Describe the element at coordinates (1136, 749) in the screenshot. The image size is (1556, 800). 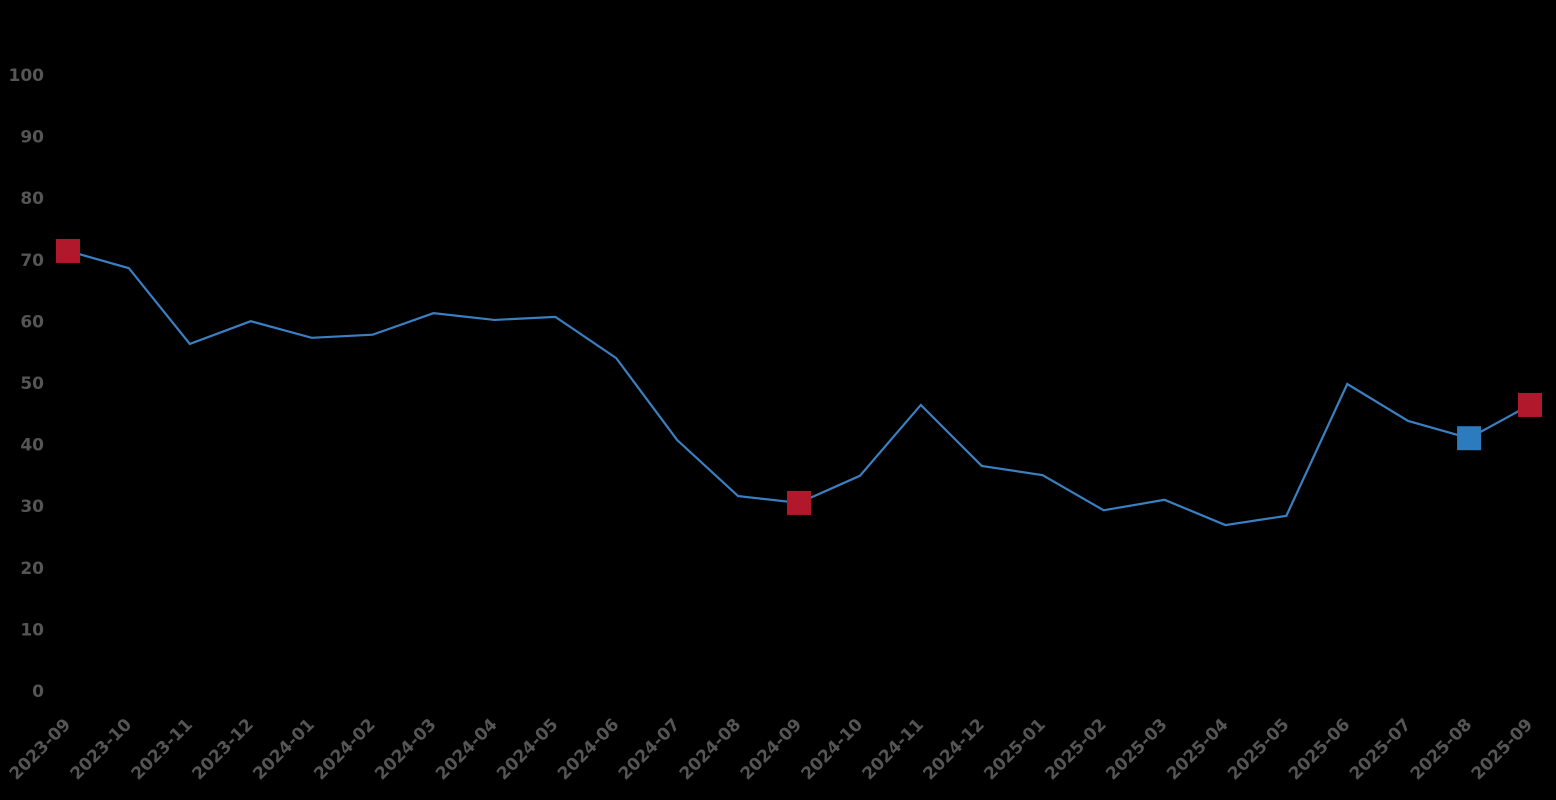
I see `x-tick-label: 2025-03` at that location.